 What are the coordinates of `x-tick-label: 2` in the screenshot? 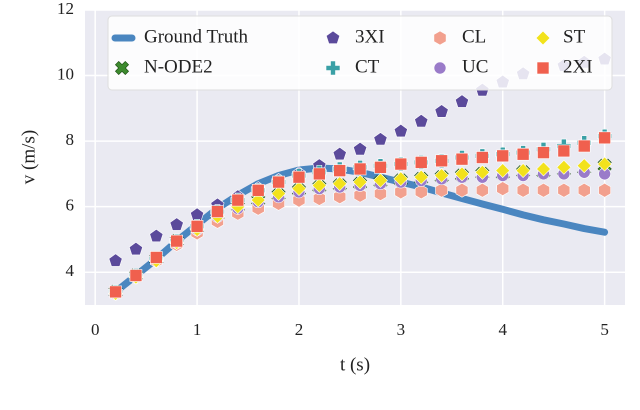 It's located at (299, 329).